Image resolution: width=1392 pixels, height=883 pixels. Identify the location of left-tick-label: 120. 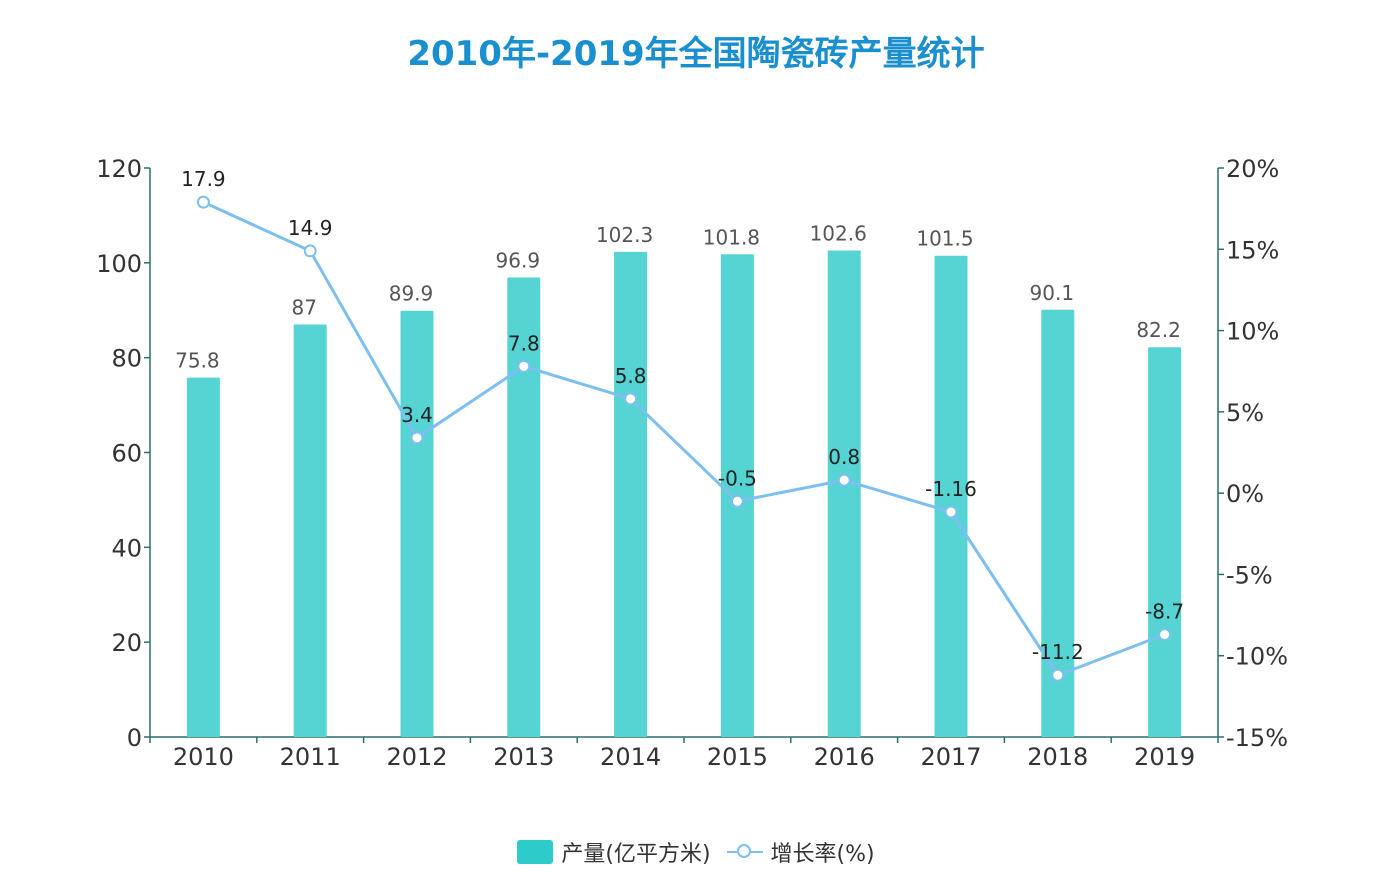
(119, 169).